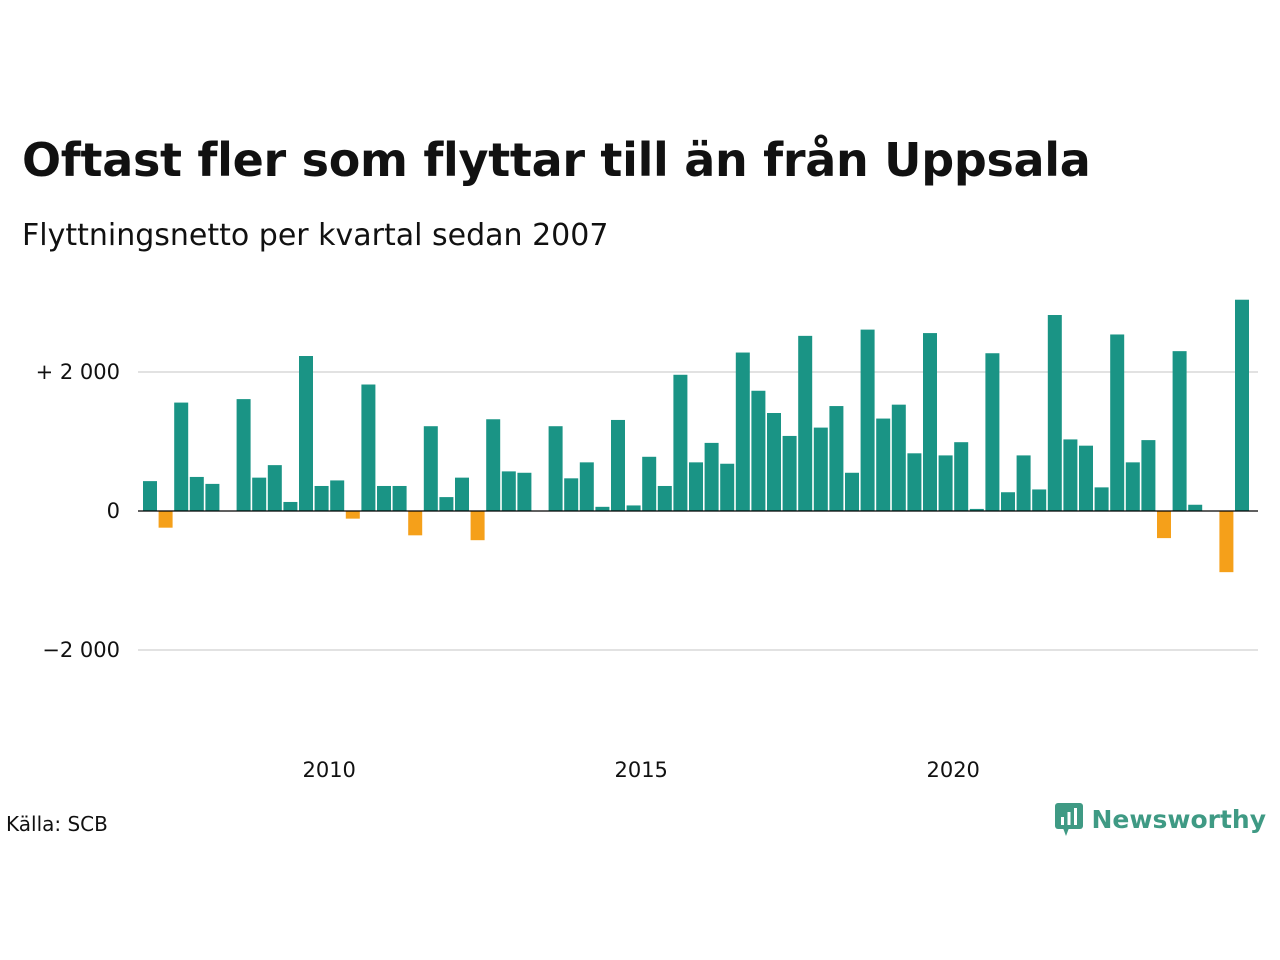  Describe the element at coordinates (640, 770) in the screenshot. I see `x-tick-label: 2015` at that location.